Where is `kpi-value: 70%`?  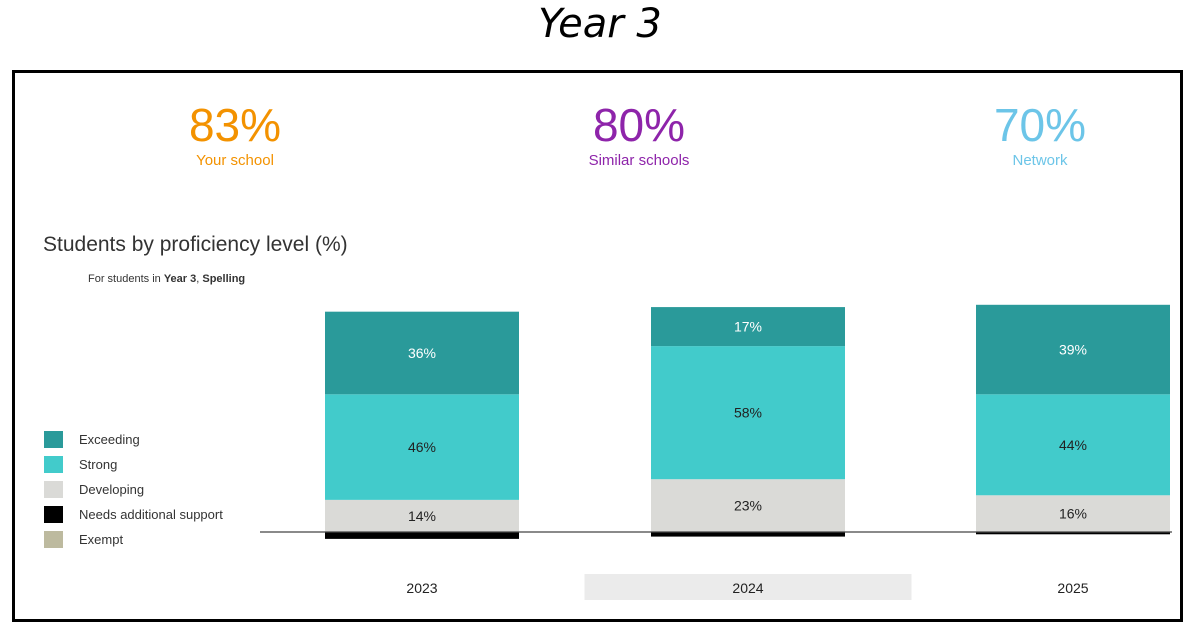 kpi-value: 70% is located at coordinates (1040, 125).